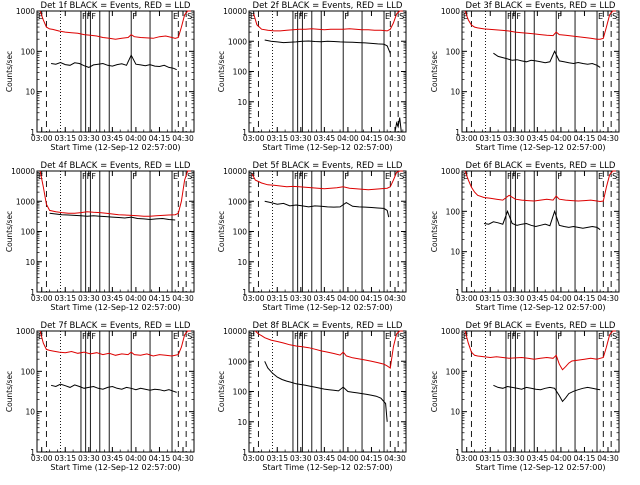 The width and height of the screenshot is (640, 485). What do you see at coordinates (541, 326) in the screenshot?
I see `panel-title: Det 9f BLACK = Events, RED = LLD` at bounding box center [541, 326].